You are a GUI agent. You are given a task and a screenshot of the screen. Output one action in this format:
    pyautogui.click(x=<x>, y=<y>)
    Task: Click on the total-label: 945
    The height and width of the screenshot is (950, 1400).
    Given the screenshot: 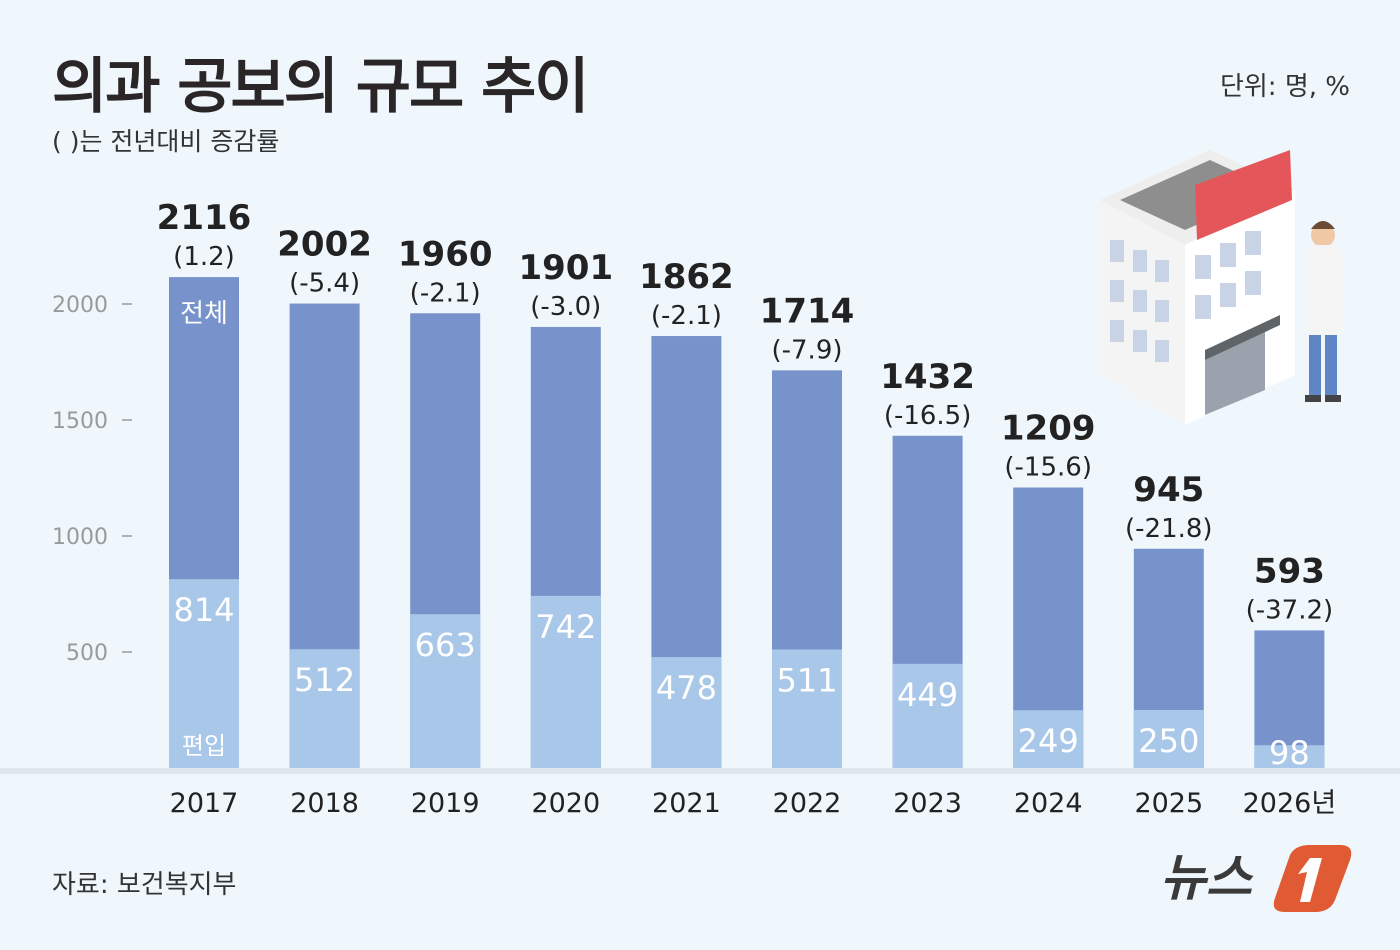 What is the action you would take?
    pyautogui.click(x=1168, y=490)
    